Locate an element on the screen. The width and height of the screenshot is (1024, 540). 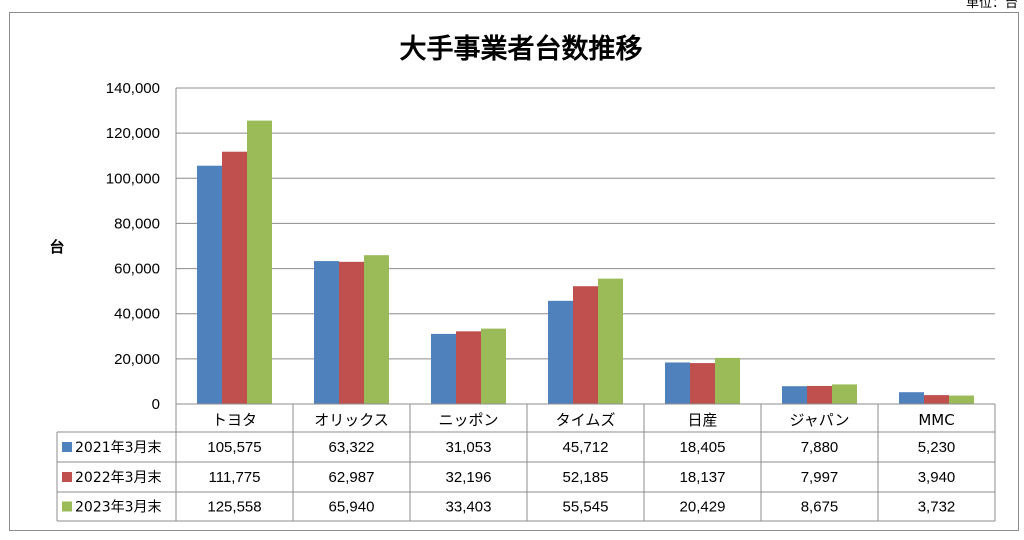
y-tick-label: 120,000 is located at coordinates (133, 133).